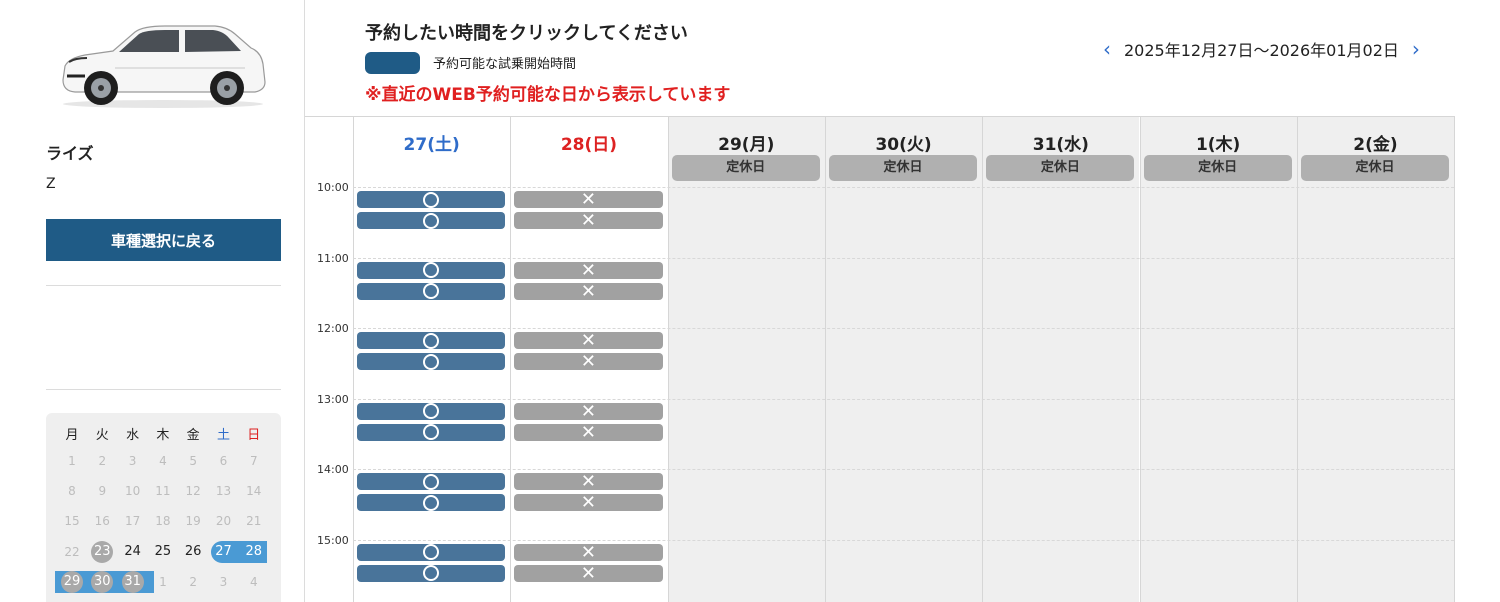 This screenshot has height=602, width=1500. What do you see at coordinates (132, 521) in the screenshot?
I see `calendar-day: 17` at bounding box center [132, 521].